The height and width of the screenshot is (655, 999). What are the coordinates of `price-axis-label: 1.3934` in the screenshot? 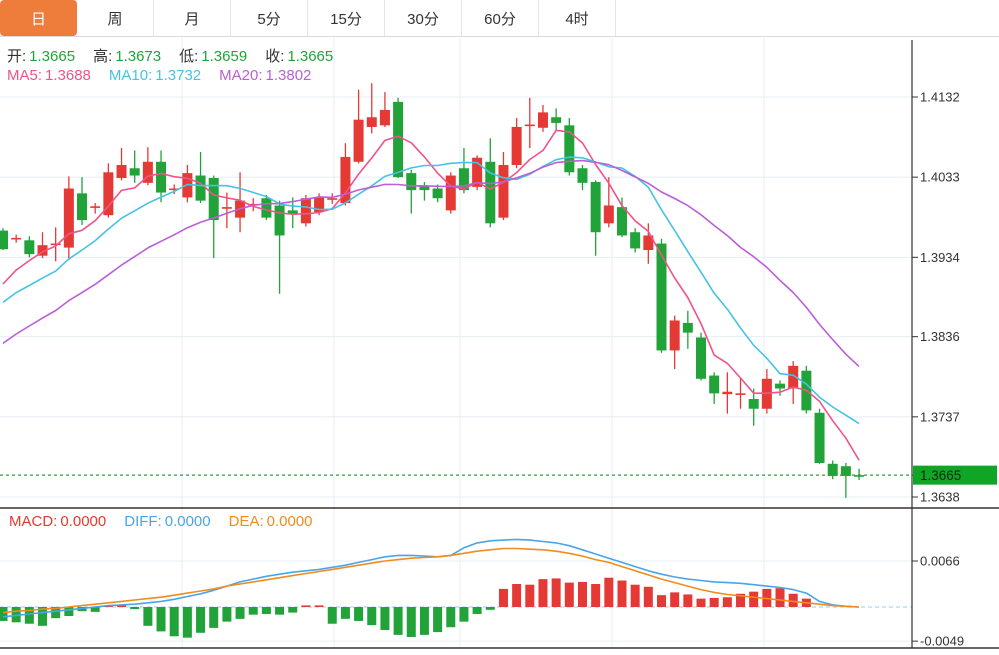 It's located at (940, 257).